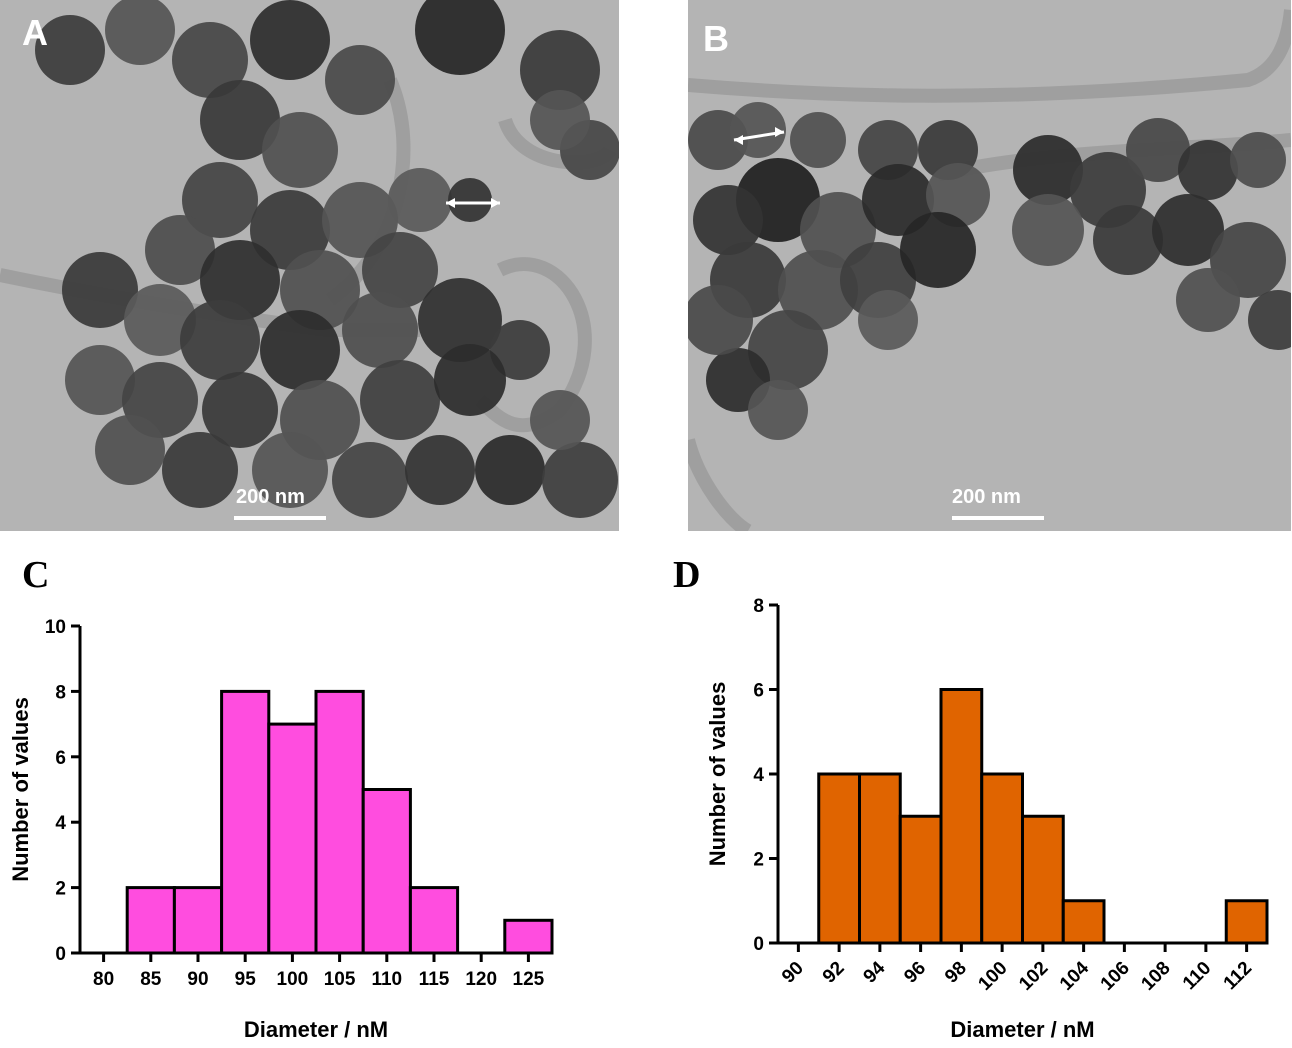 Image resolution: width=1292 pixels, height=1048 pixels. Describe the element at coordinates (1197, 976) in the screenshot. I see `x-tick-label: 110` at that location.